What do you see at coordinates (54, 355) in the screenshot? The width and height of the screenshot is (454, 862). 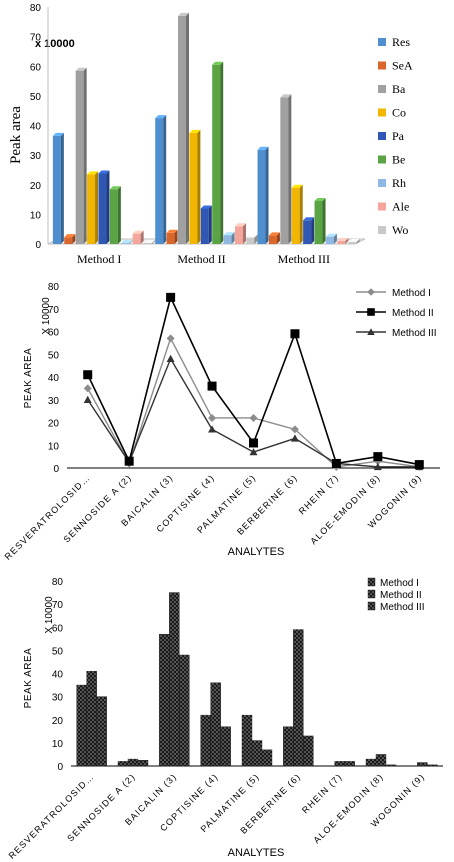 I see `chart-2-y-tick-label: 50` at bounding box center [54, 355].